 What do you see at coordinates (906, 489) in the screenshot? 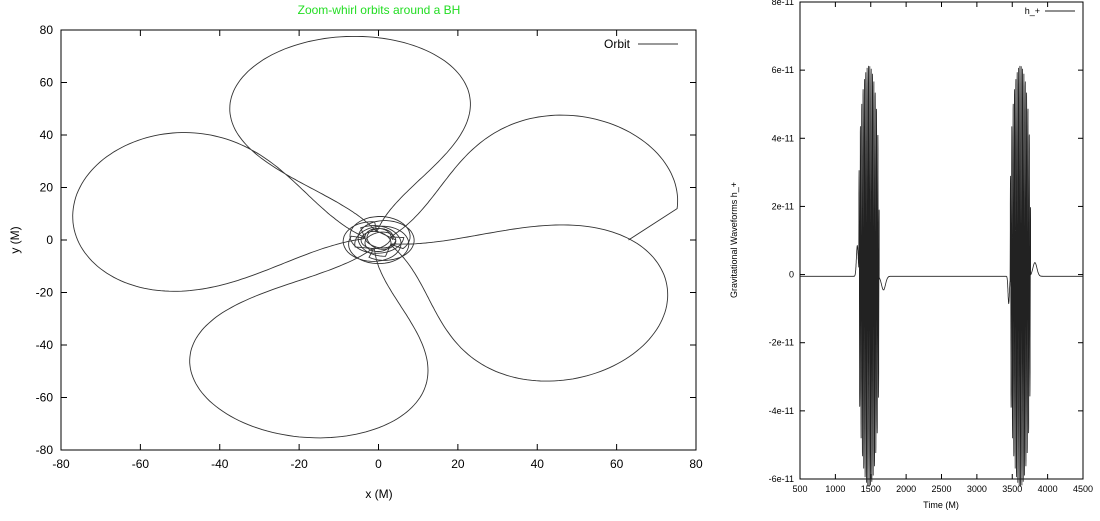
I see `waveform-x-tick-label: 2000` at bounding box center [906, 489].